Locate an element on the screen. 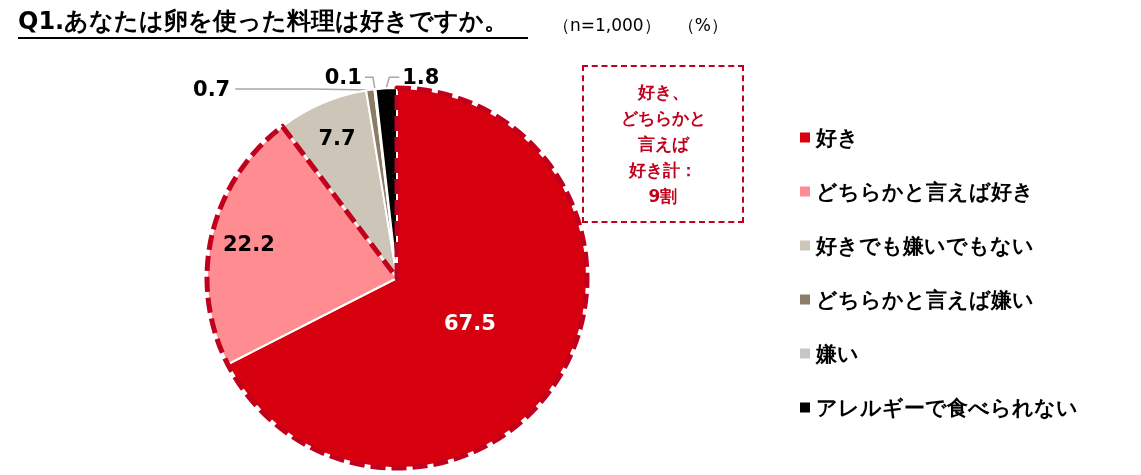  legend-label: どちらかと言えば嫌い is located at coordinates (925, 299).